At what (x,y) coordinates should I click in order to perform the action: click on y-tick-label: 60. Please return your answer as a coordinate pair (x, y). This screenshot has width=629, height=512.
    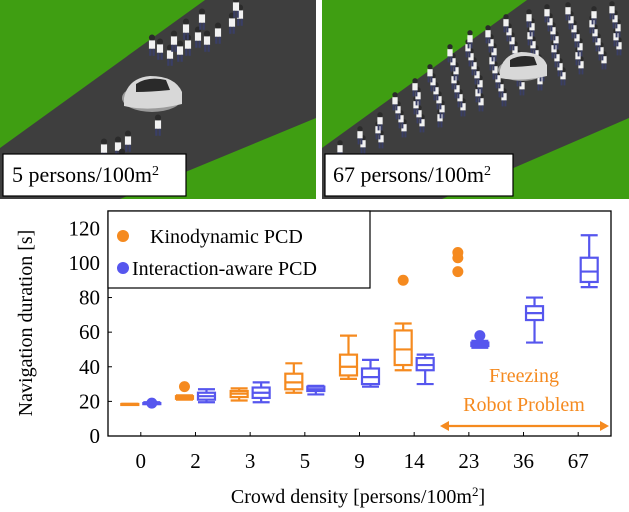
    Looking at the image, I should click on (89, 332).